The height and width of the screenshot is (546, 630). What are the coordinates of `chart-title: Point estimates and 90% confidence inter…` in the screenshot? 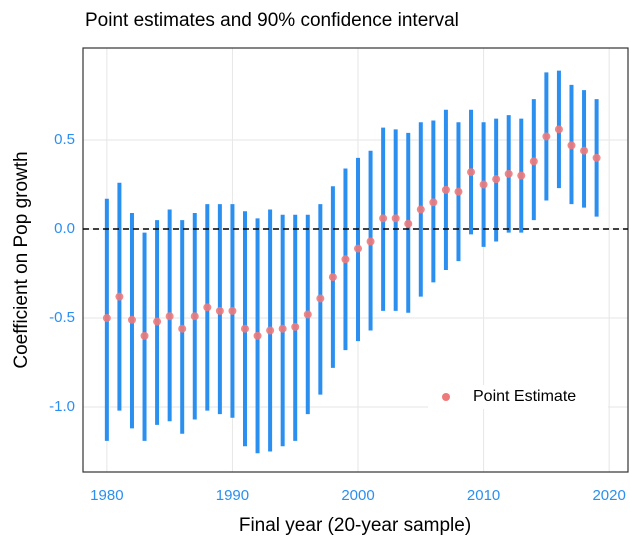 It's located at (272, 20).